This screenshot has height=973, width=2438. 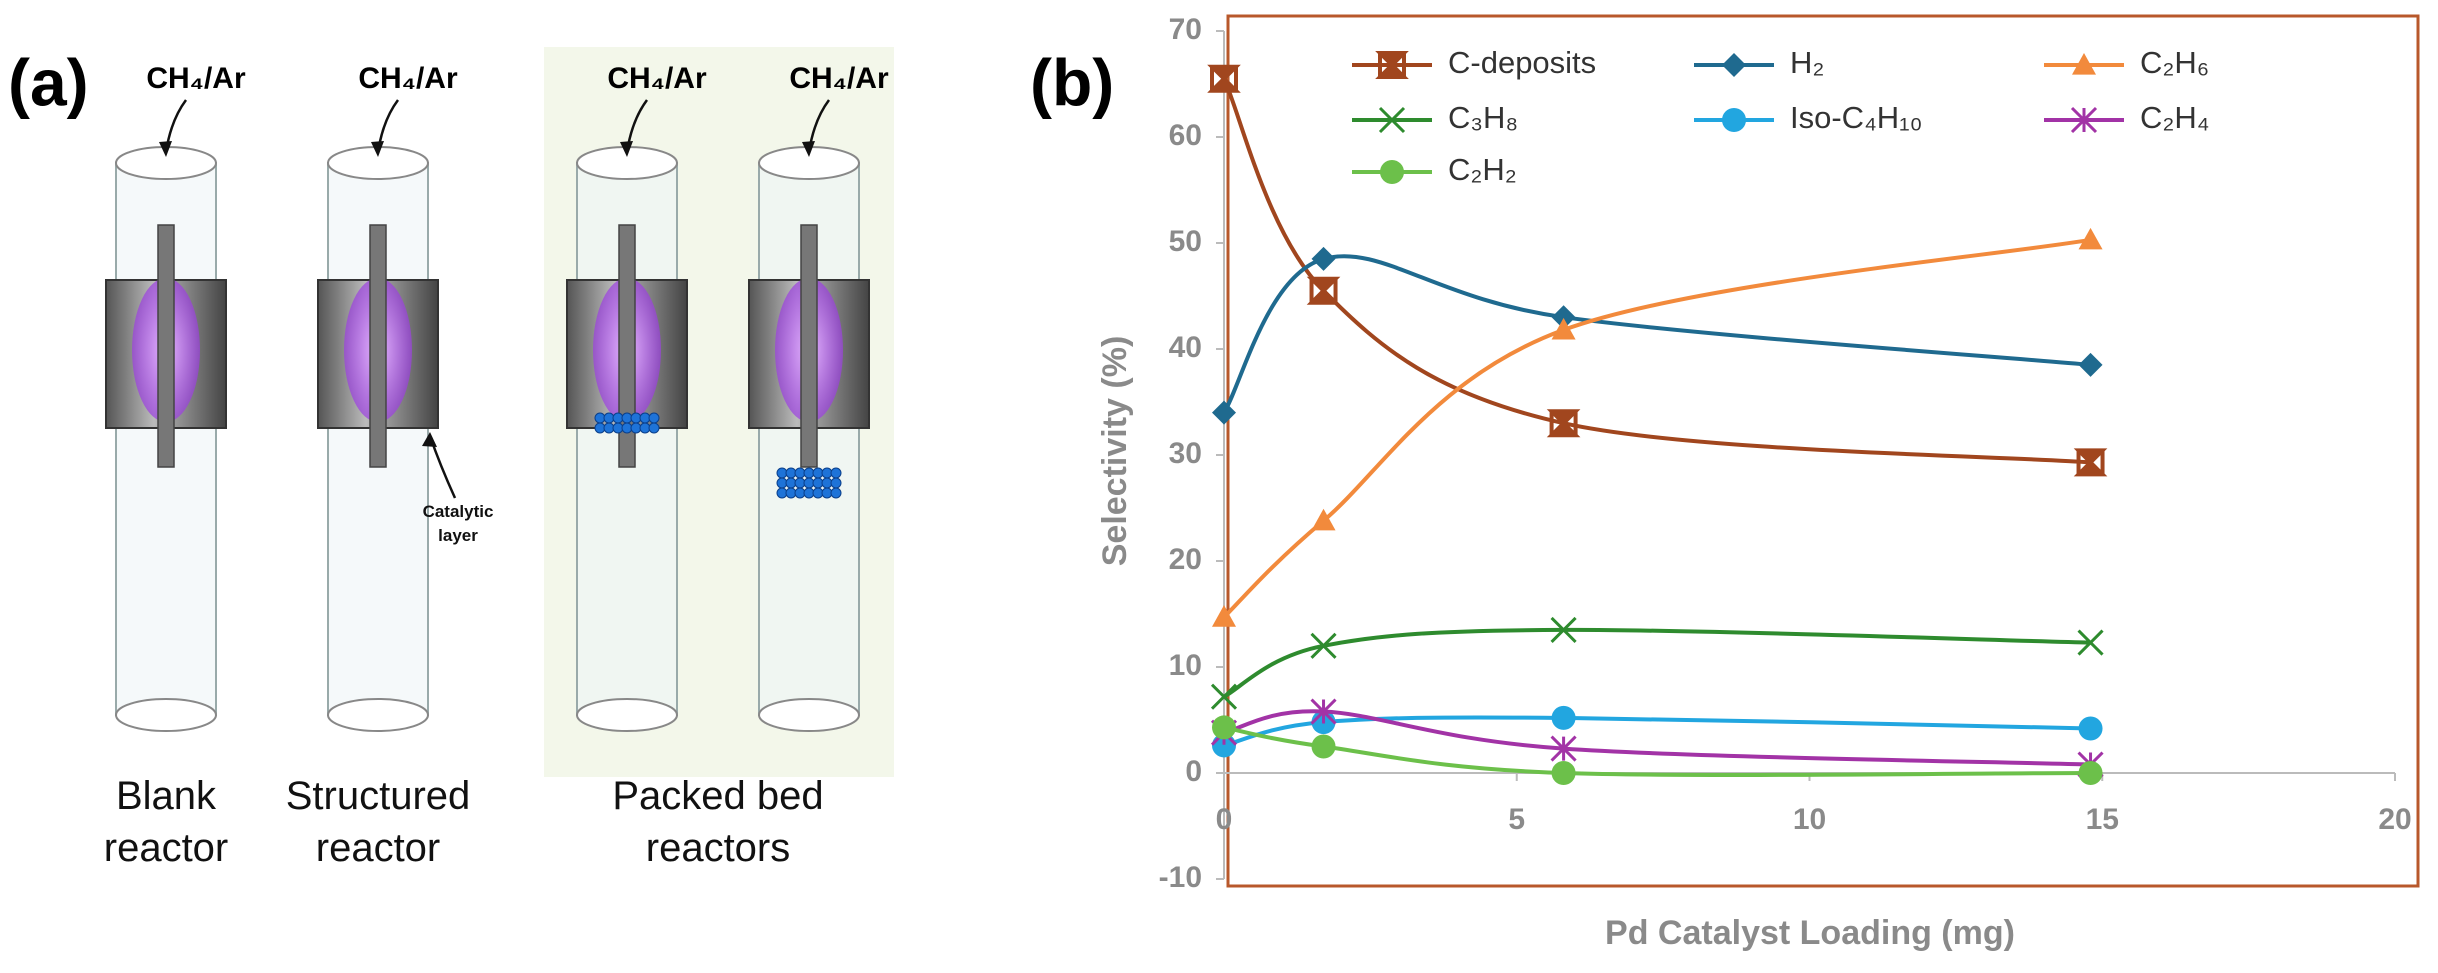 What do you see at coordinates (1072, 82) in the screenshot?
I see `panel-label: (b)` at bounding box center [1072, 82].